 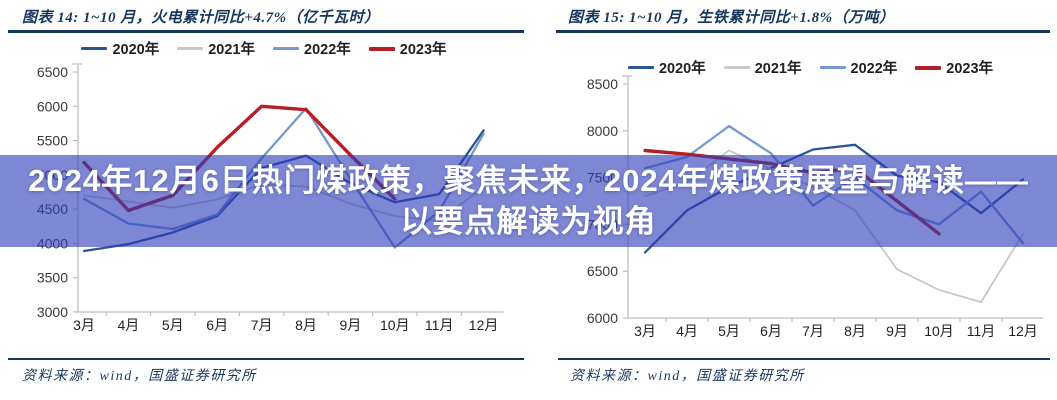 What do you see at coordinates (266, 359) in the screenshot?
I see `footer-rule-left` at bounding box center [266, 359].